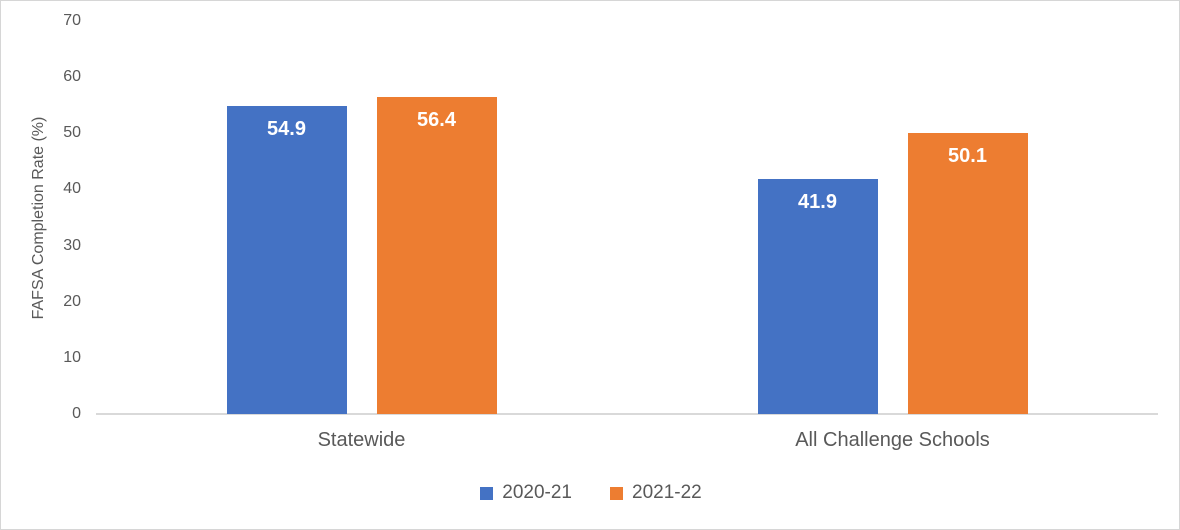 The width and height of the screenshot is (1180, 530). What do you see at coordinates (72, 245) in the screenshot?
I see `y-tick-label: 30` at bounding box center [72, 245].